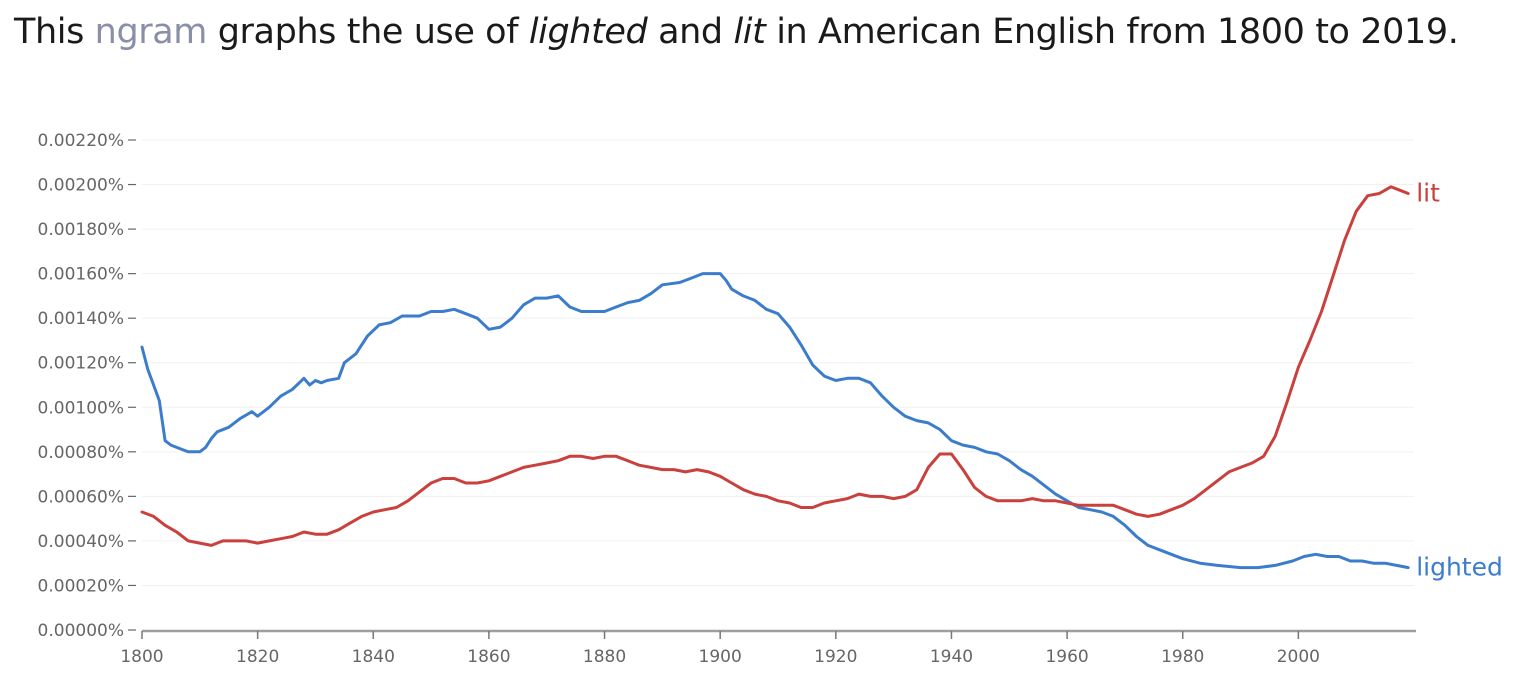  Describe the element at coordinates (54, 32) in the screenshot. I see `caption-prefix: This` at that location.